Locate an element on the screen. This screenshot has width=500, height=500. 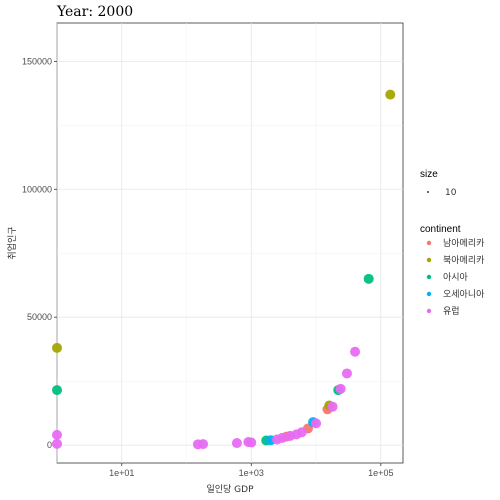
x-tick-label: 1e+05 is located at coordinates (380, 473).